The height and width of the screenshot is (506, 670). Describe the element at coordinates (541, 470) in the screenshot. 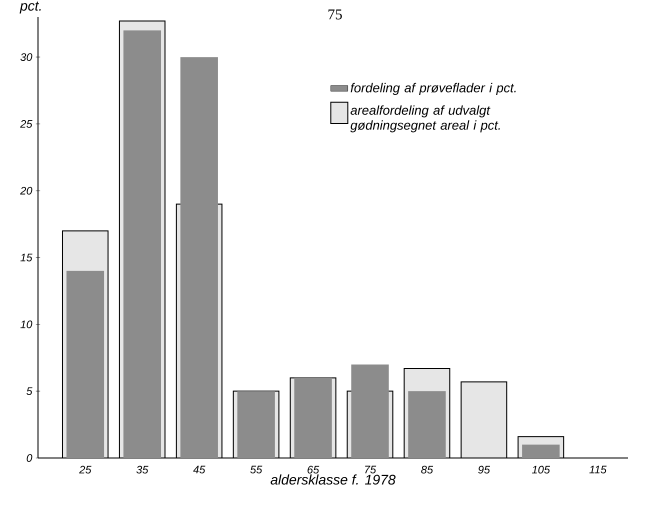

I see `x-tick-label: 105` at that location.